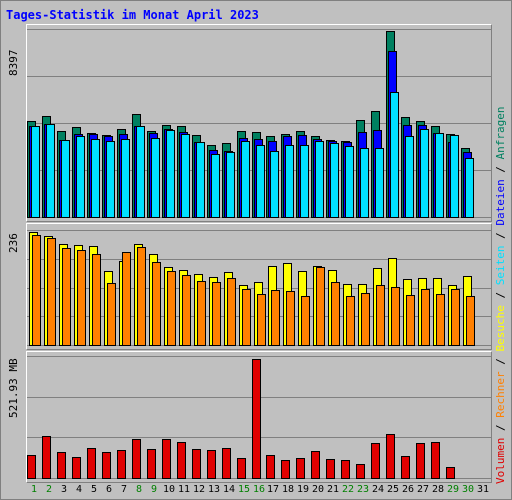 The height and width of the screenshot is (500, 512). What do you see at coordinates (34, 489) in the screenshot?
I see `x-tick-label-day-1: 1` at bounding box center [34, 489].